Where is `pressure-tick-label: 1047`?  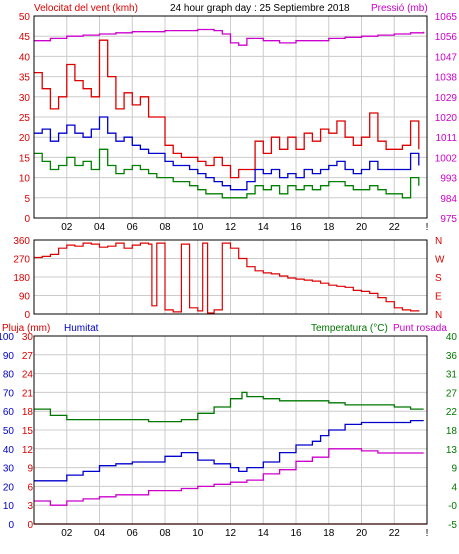 pressure-tick-label: 1047 is located at coordinates (446, 57).